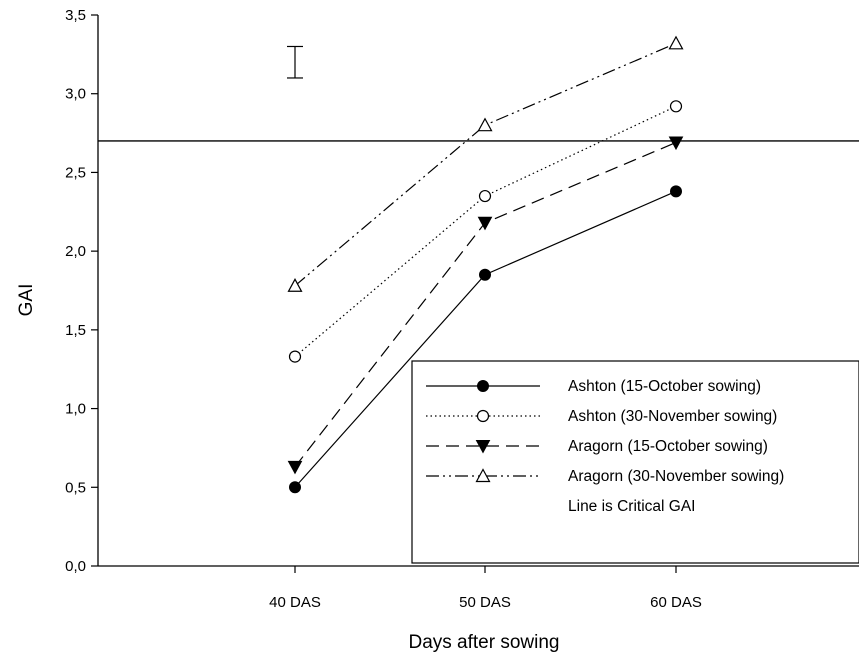 Image resolution: width=859 pixels, height=660 pixels. What do you see at coordinates (75, 566) in the screenshot?
I see `y-tick-label: 0,0` at bounding box center [75, 566].